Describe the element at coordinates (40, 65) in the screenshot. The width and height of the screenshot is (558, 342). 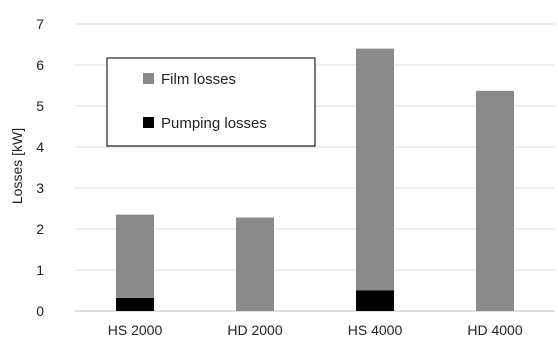
I see `y-tick-label: 6` at that location.